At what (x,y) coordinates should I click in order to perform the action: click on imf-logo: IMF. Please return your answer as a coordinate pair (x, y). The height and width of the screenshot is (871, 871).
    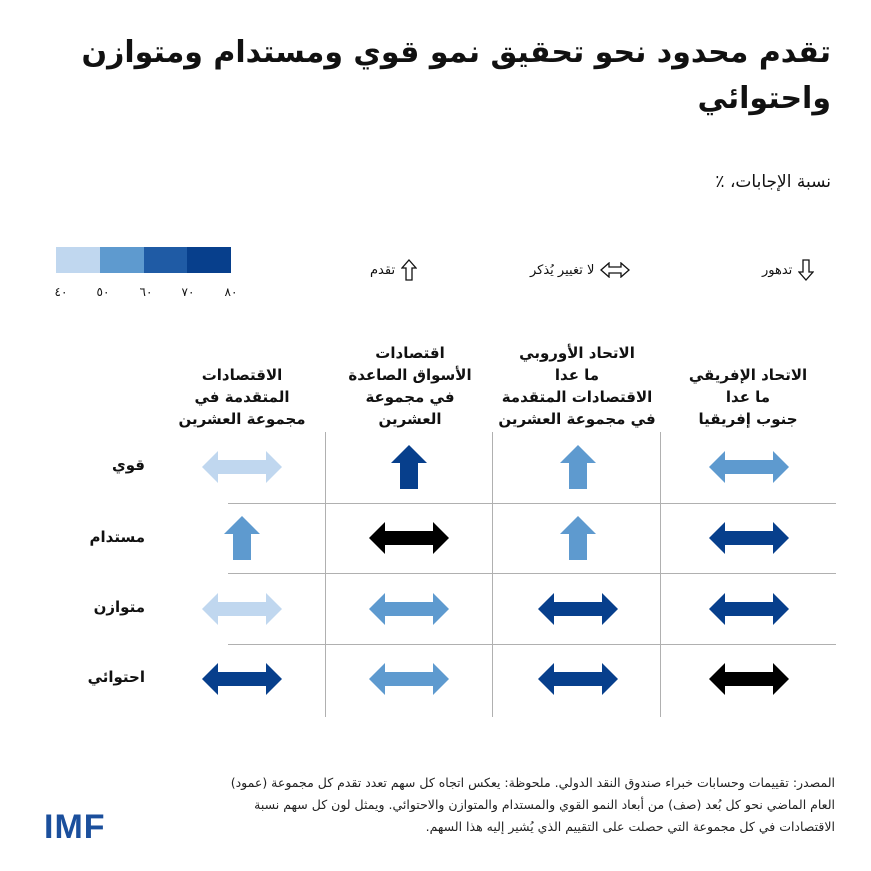
    Looking at the image, I should click on (75, 827).